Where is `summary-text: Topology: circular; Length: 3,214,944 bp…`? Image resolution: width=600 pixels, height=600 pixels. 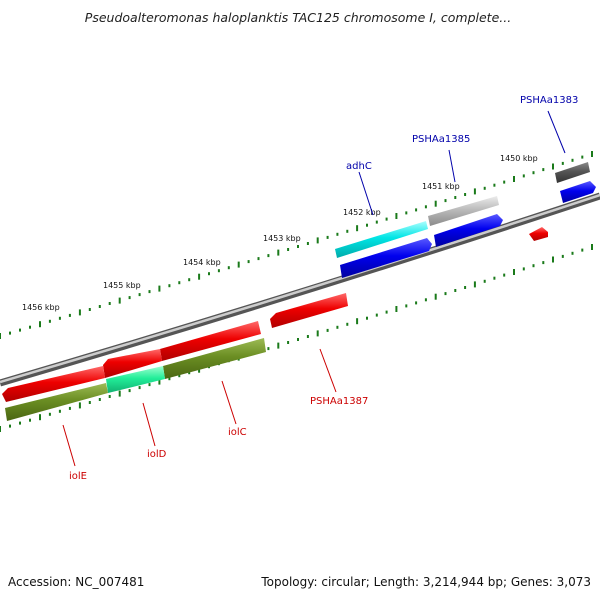 summary-text: Topology: circular; Length: 3,214,944 bp… is located at coordinates (425, 582).